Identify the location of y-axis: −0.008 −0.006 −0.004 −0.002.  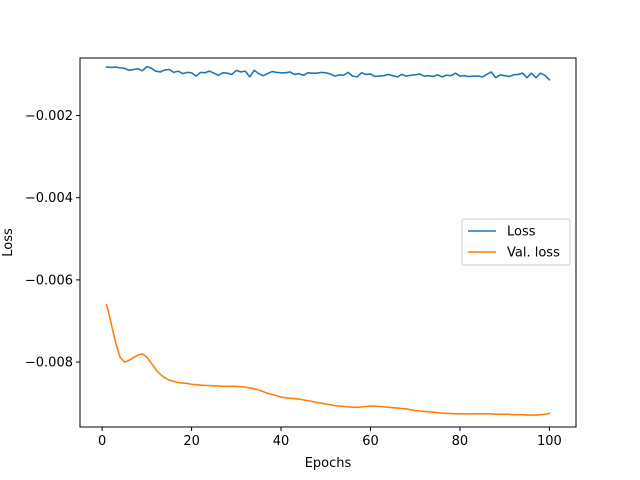
(52, 240).